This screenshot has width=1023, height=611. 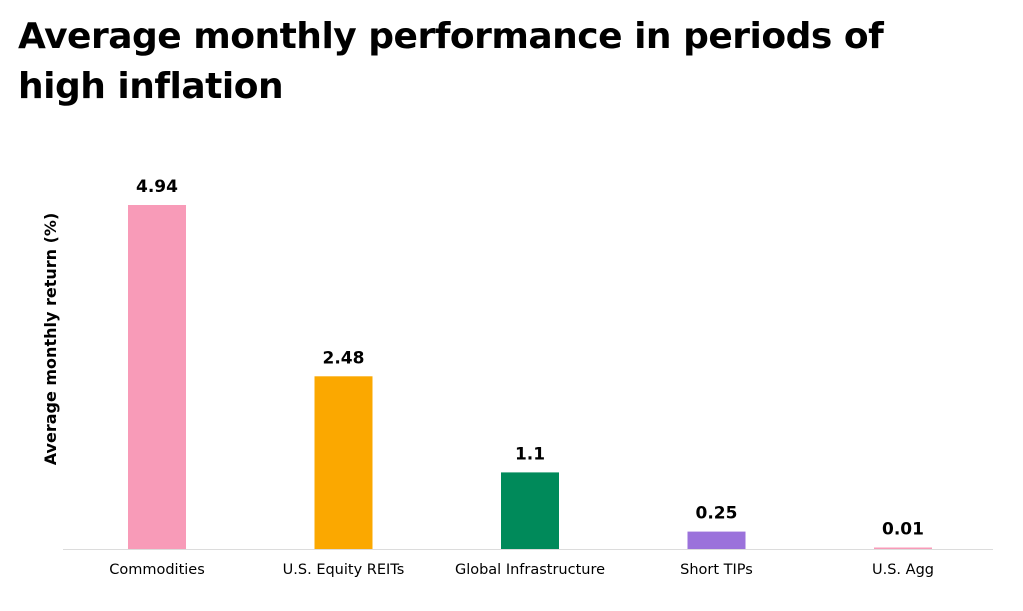 What do you see at coordinates (50, 339) in the screenshot?
I see `y-axis-label: Average monthly return (%)` at bounding box center [50, 339].